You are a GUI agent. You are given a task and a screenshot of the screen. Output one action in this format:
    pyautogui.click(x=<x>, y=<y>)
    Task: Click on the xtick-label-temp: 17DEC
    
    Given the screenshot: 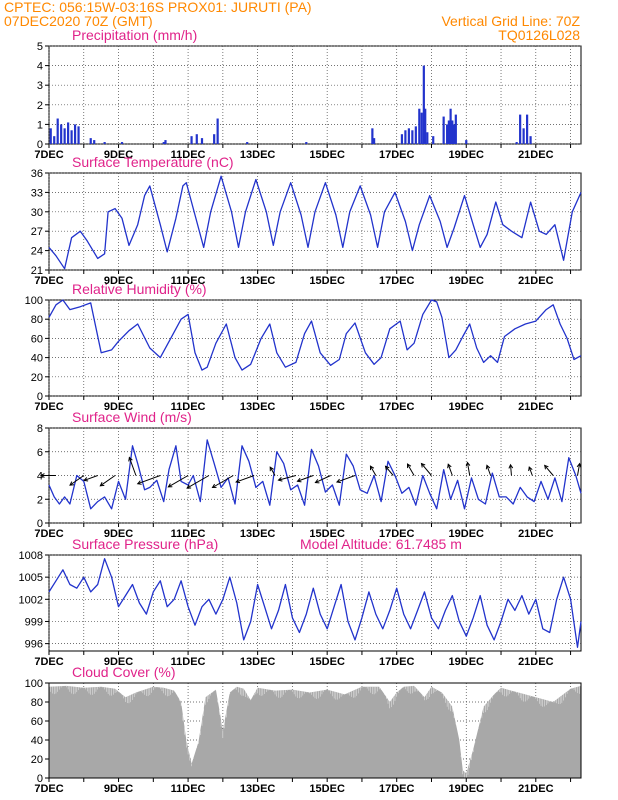 What is the action you would take?
    pyautogui.click(x=397, y=281)
    